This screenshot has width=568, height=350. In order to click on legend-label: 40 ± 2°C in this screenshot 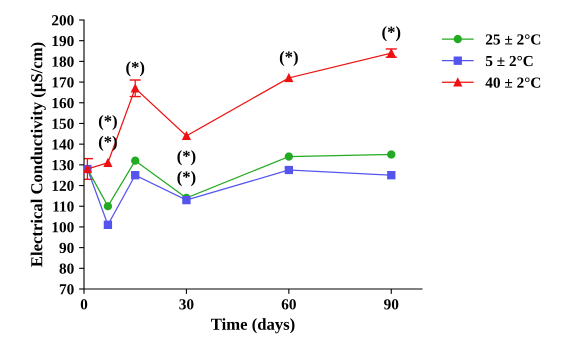, I will do `click(513, 82)`.